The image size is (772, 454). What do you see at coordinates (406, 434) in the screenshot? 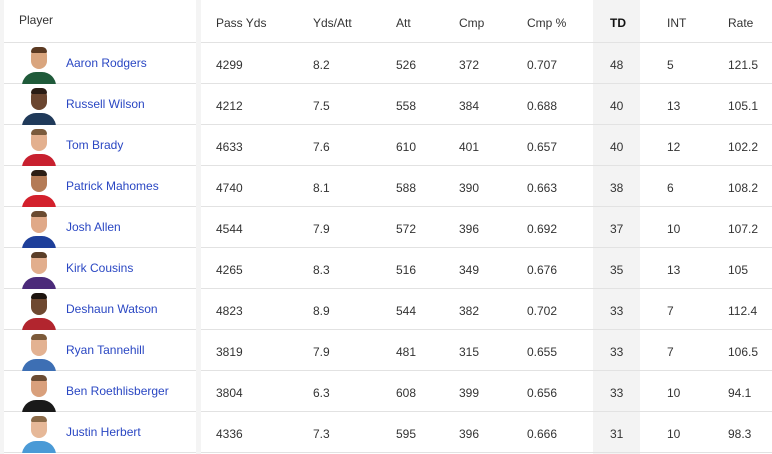
I see `stat-att: 595` at bounding box center [406, 434].